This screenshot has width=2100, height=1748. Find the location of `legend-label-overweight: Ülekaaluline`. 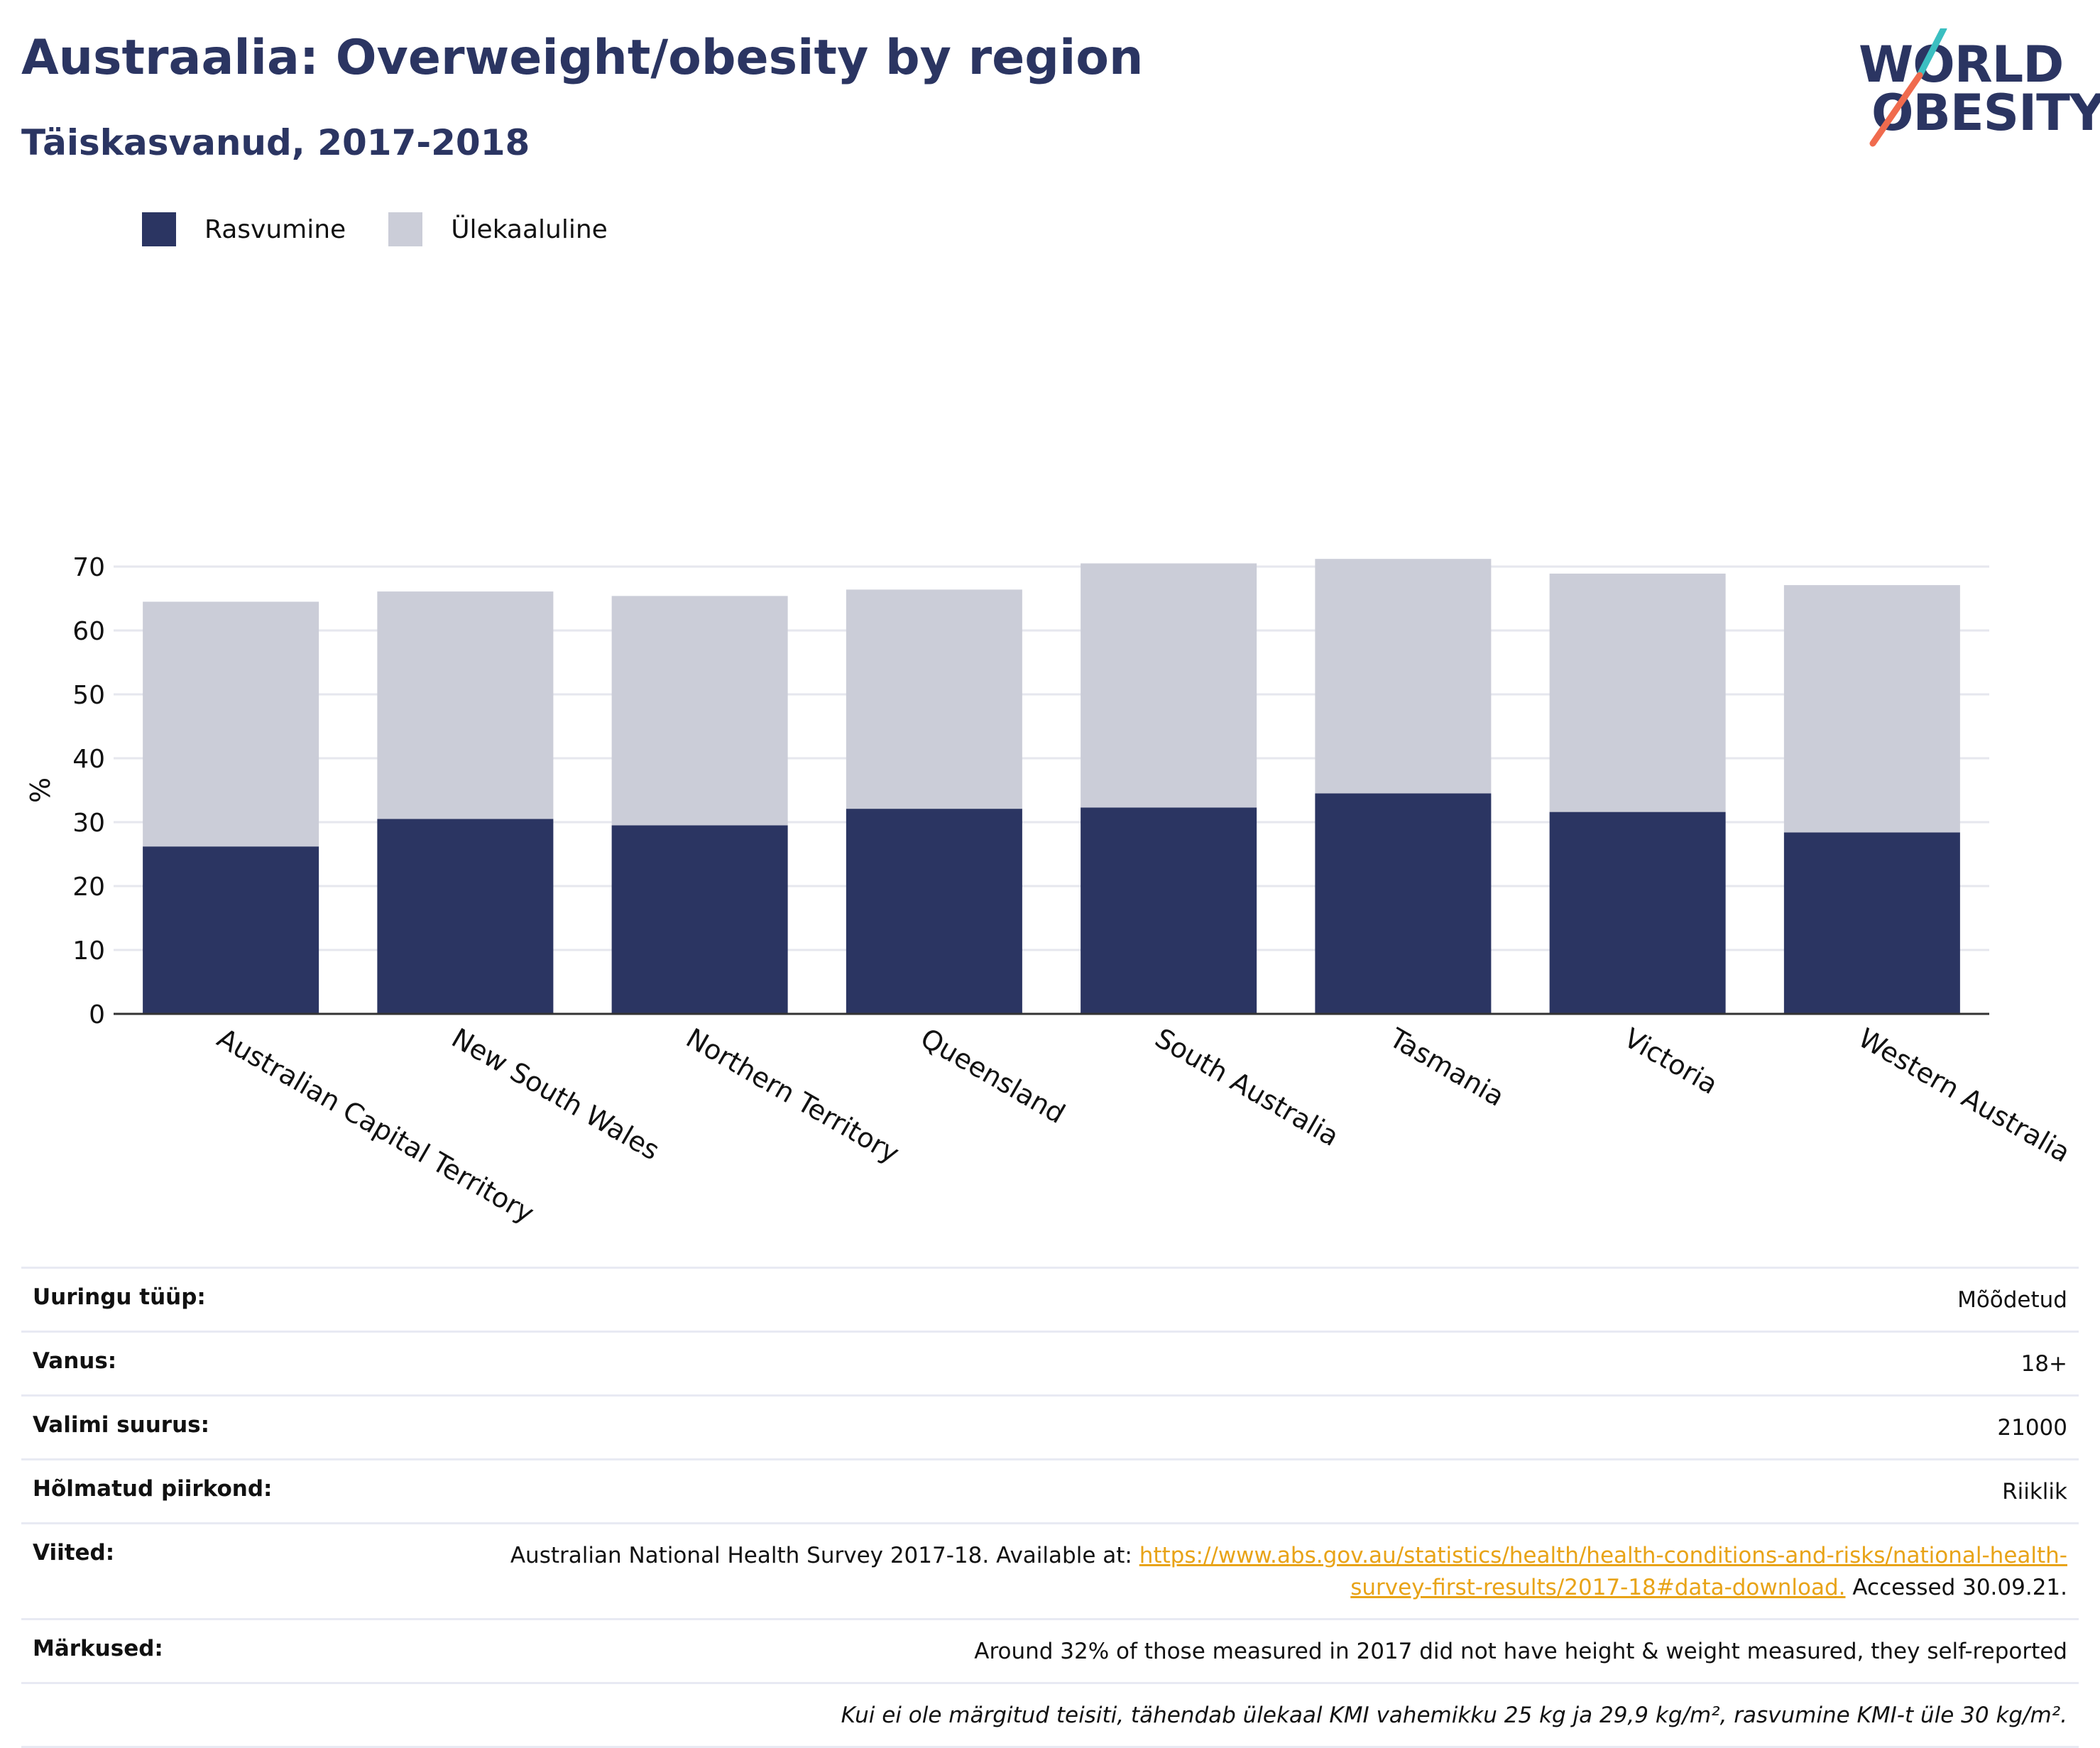

legend-label-overweight: Ülekaaluline is located at coordinates (529, 229).